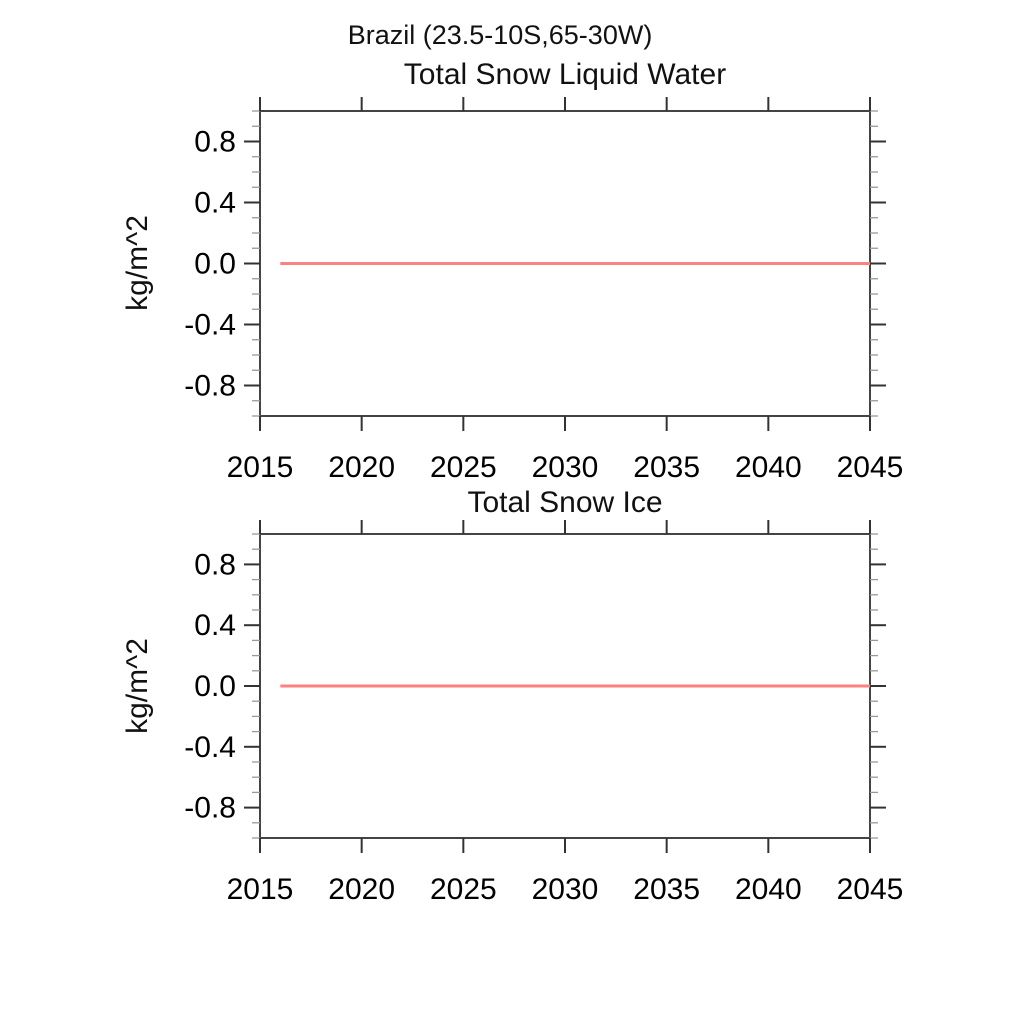 This screenshot has height=1024, width=1024. Describe the element at coordinates (565, 502) in the screenshot. I see `chart-title-total-snow-ice: Total Snow Ice` at that location.